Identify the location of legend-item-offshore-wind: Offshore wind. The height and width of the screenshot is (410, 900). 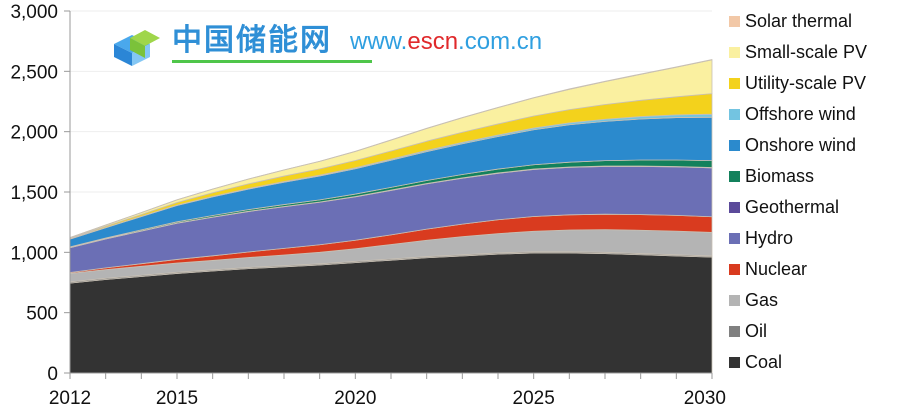
(798, 114).